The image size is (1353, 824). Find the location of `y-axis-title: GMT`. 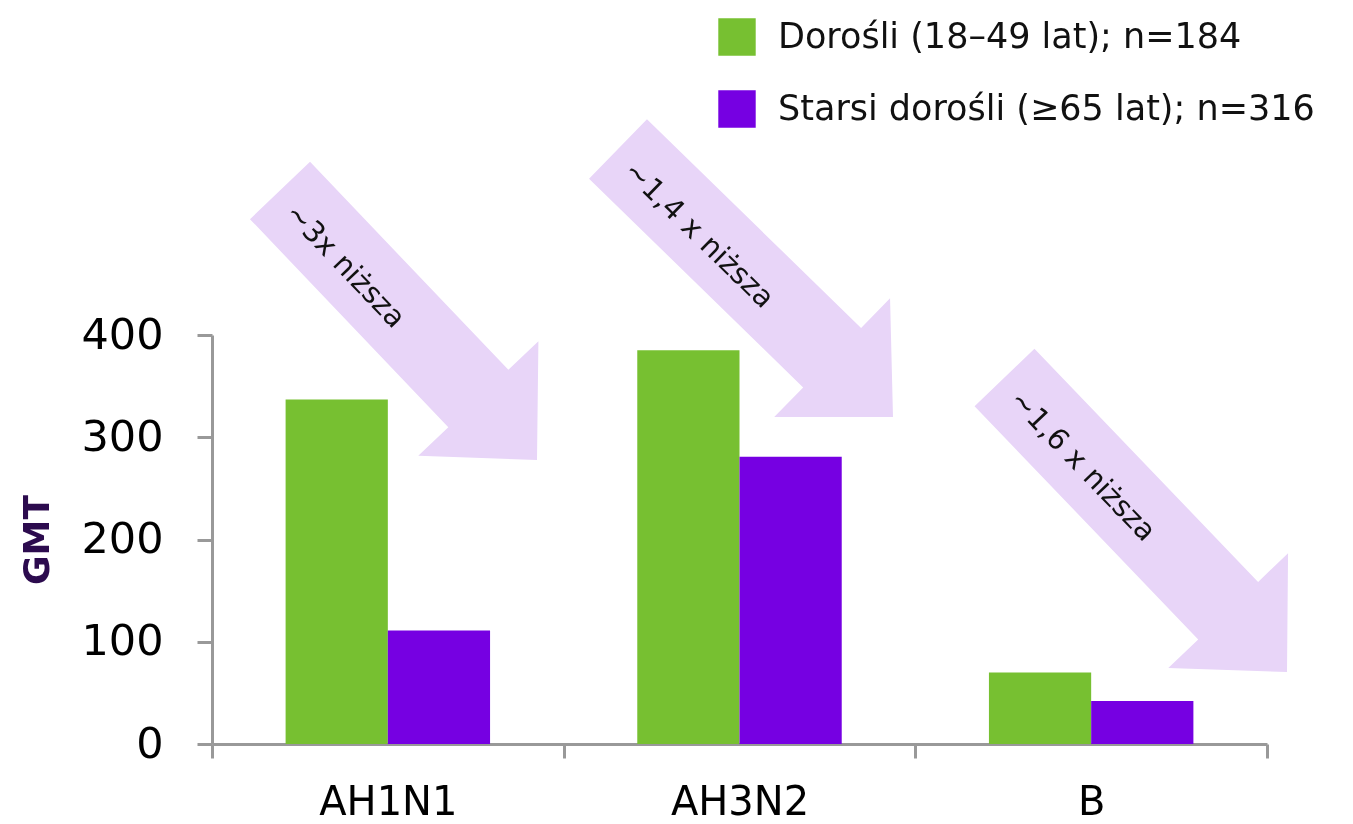

y-axis-title: GMT is located at coordinates (37, 539).